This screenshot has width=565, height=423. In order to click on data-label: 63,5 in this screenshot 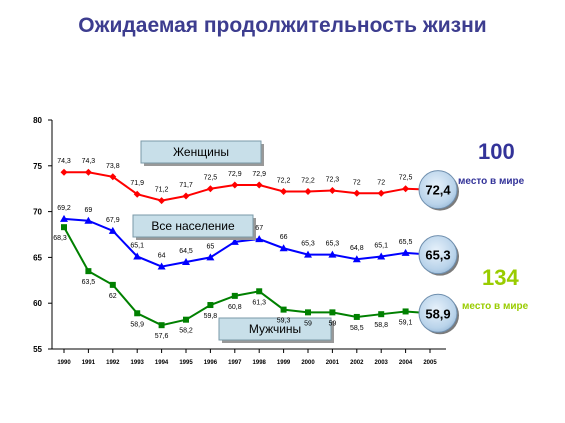, I will do `click(89, 282)`.